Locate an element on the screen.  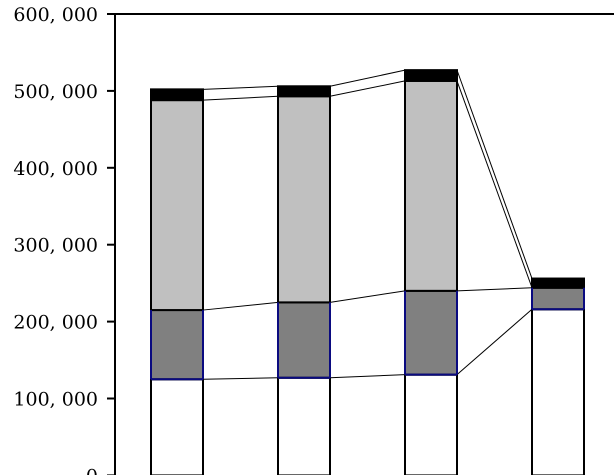
y-tick-label: 200, 000 is located at coordinates (55, 323).